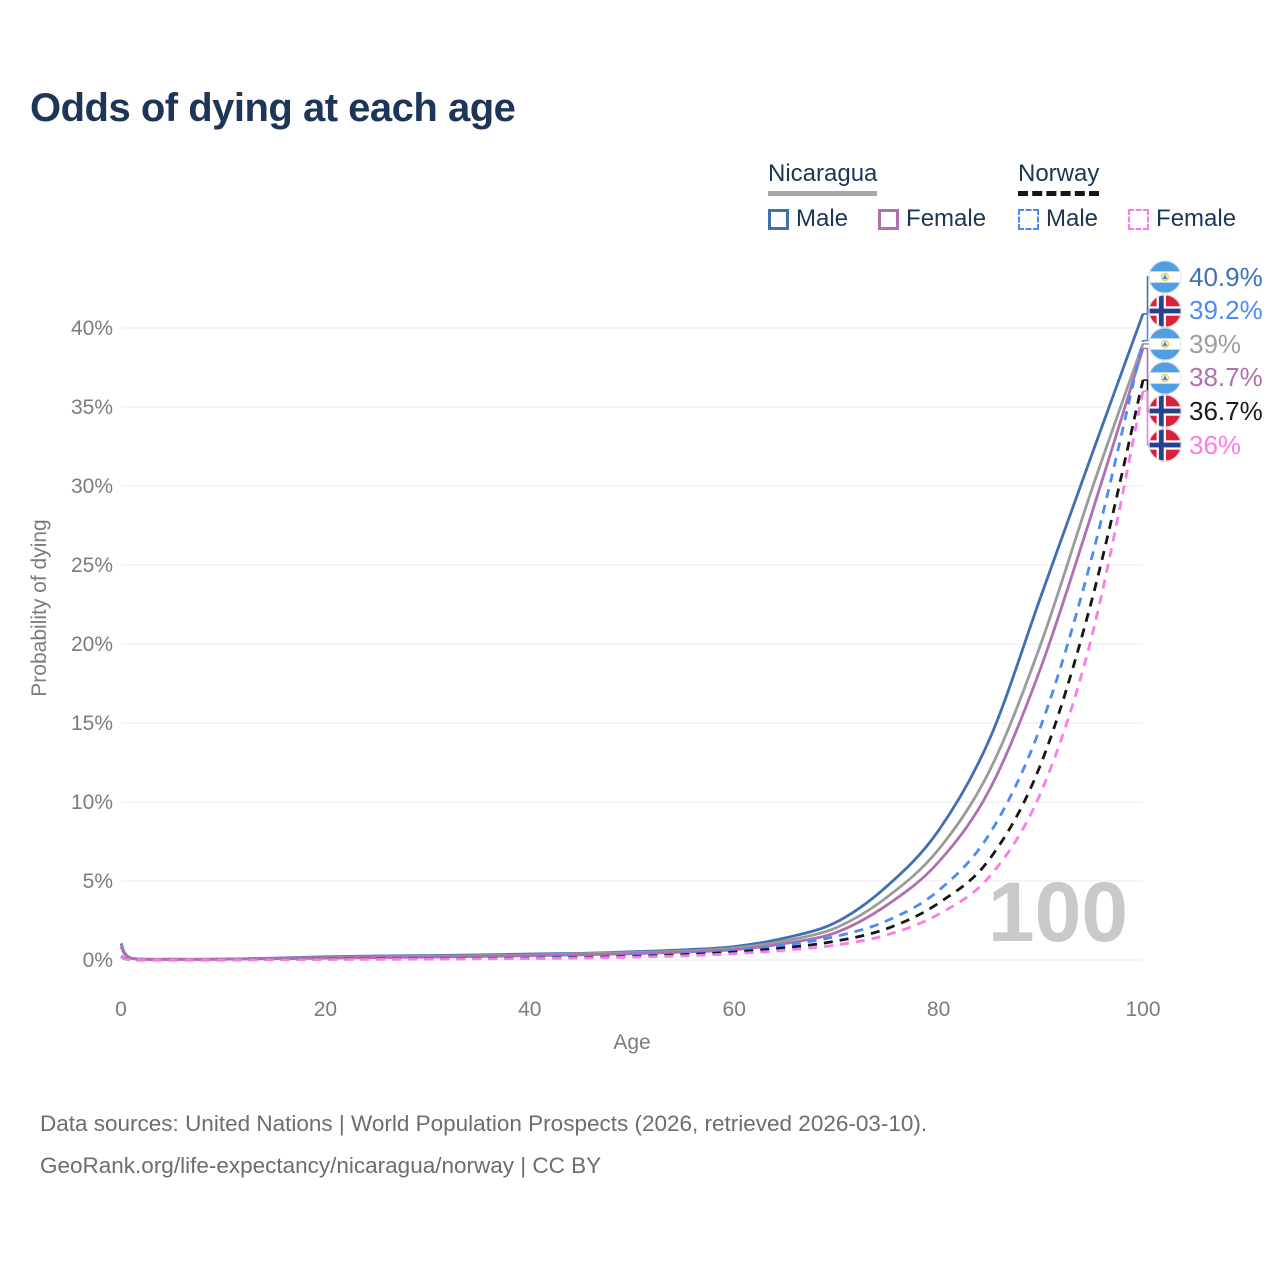 The image size is (1280, 1280). I want to click on end-label: 36%, so click(1194, 445).